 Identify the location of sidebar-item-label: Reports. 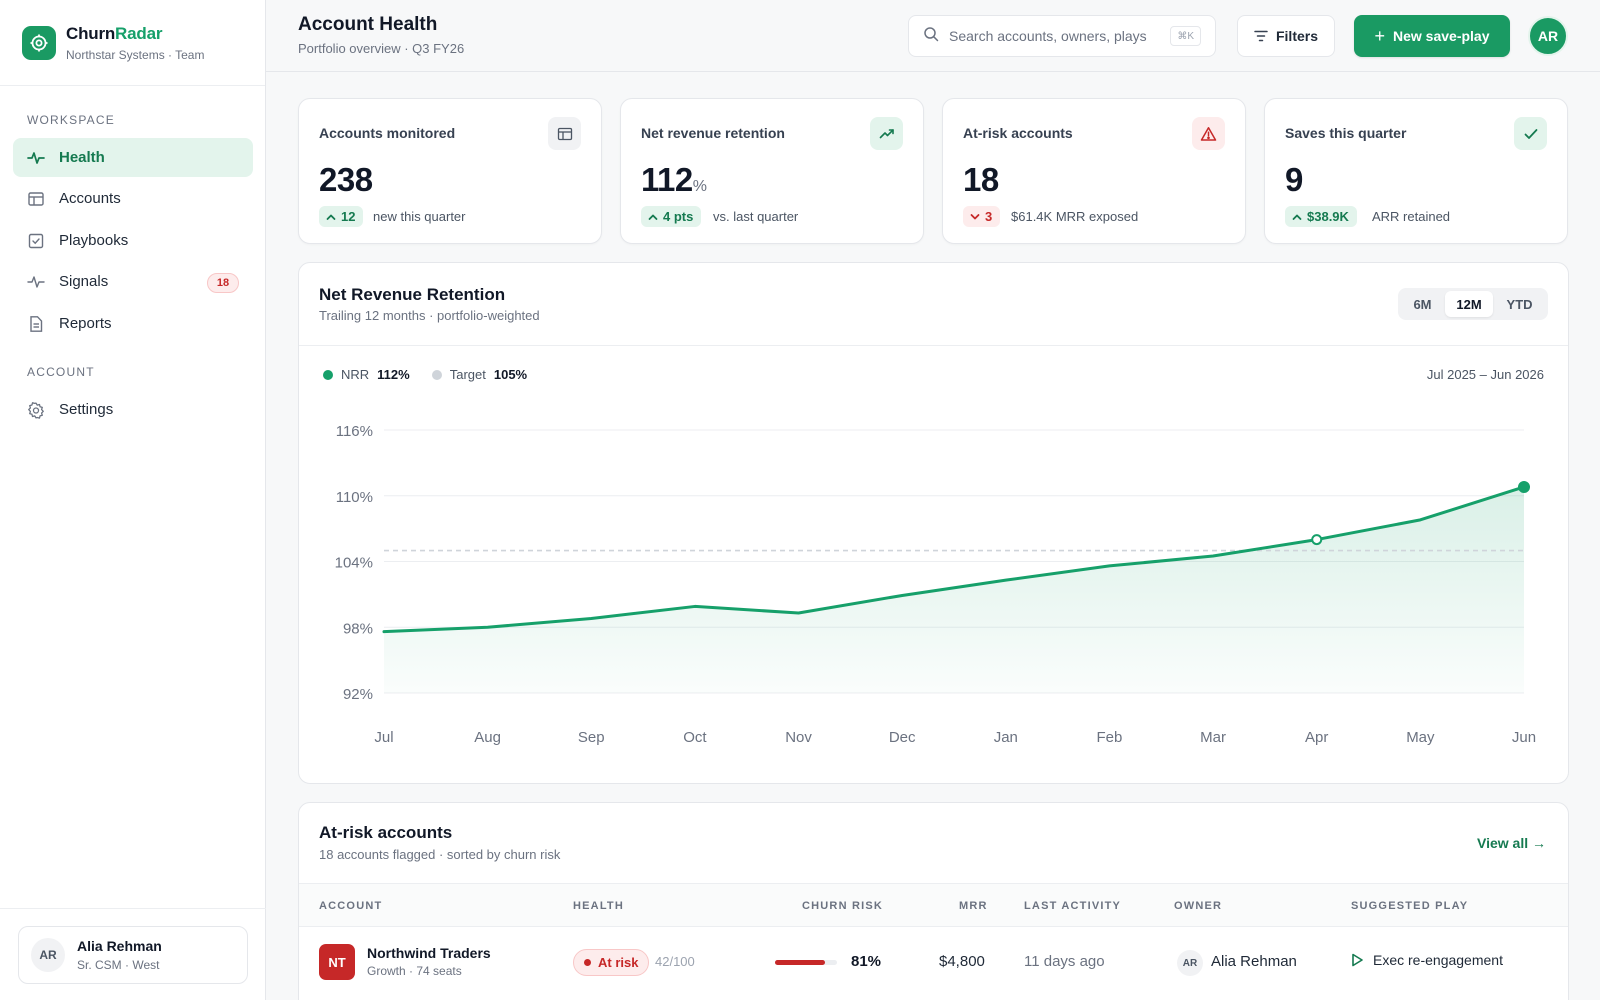
(85, 323).